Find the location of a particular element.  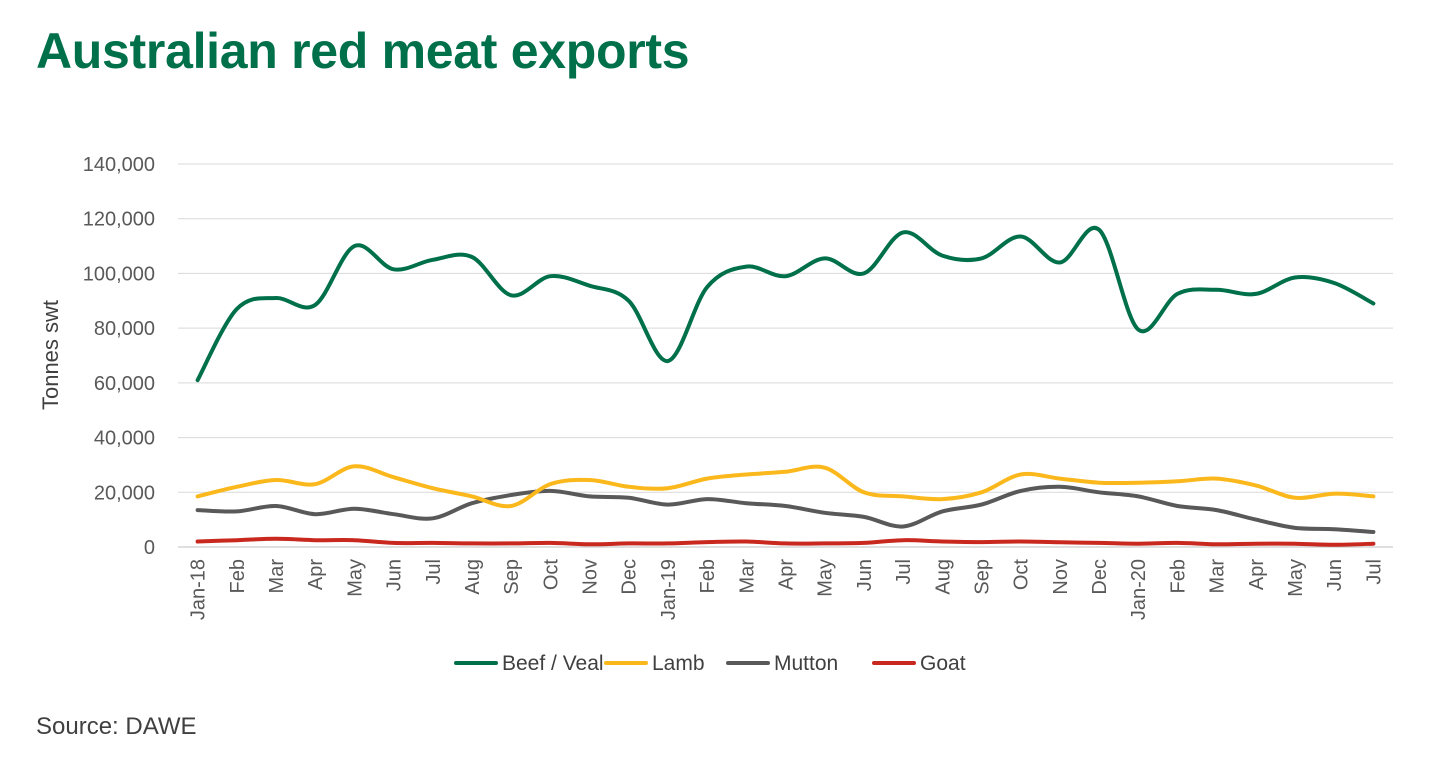

legend-label-beef-veal: Beef / Veal is located at coordinates (553, 663).